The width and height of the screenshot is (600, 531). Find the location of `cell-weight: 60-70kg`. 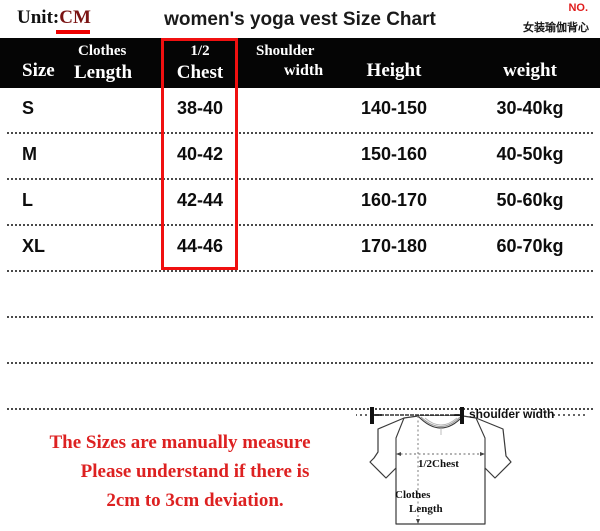

cell-weight: 60-70kg is located at coordinates (530, 246).